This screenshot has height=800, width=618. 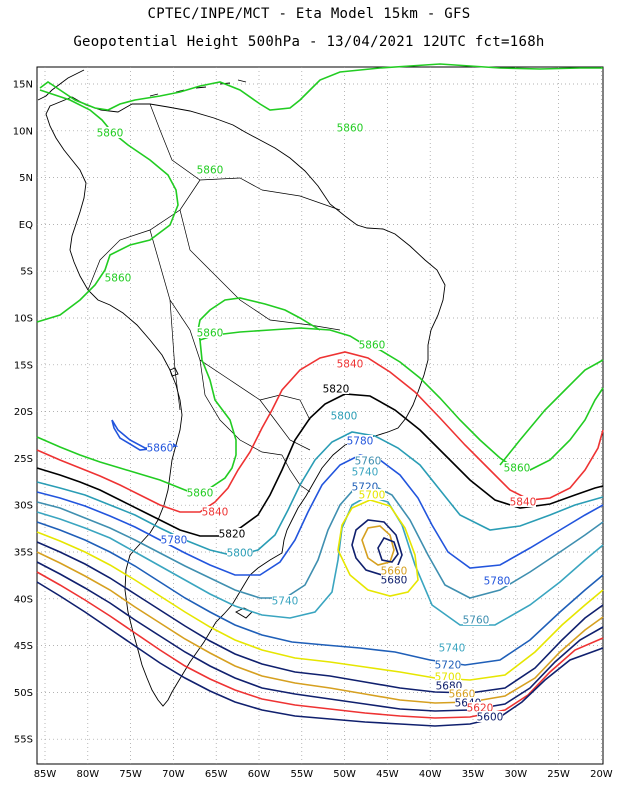 What do you see at coordinates (558, 774) in the screenshot?
I see `lon-label: 25W` at bounding box center [558, 774].